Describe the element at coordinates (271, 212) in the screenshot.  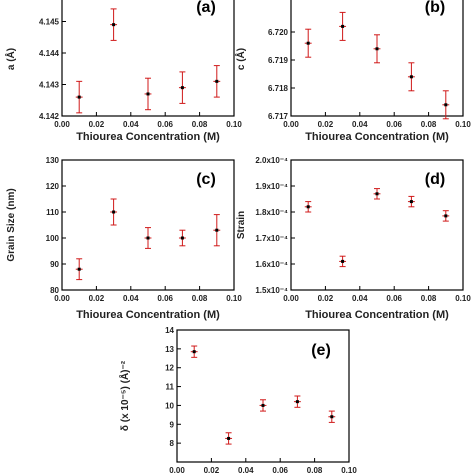
I see `y-tick-label: 1.8x10⁻⁴` at that location.